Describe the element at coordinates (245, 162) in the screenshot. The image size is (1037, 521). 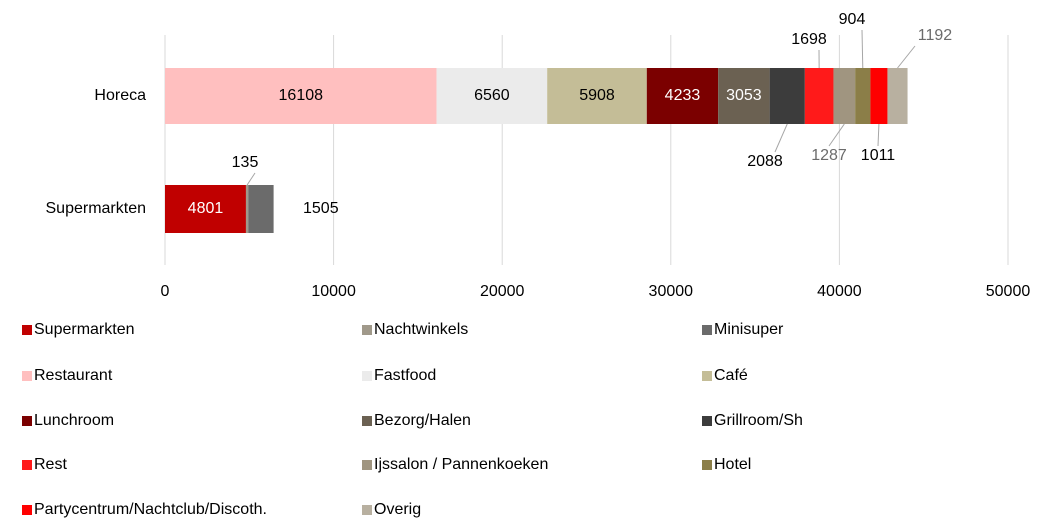
I see `data-label: 135` at that location.